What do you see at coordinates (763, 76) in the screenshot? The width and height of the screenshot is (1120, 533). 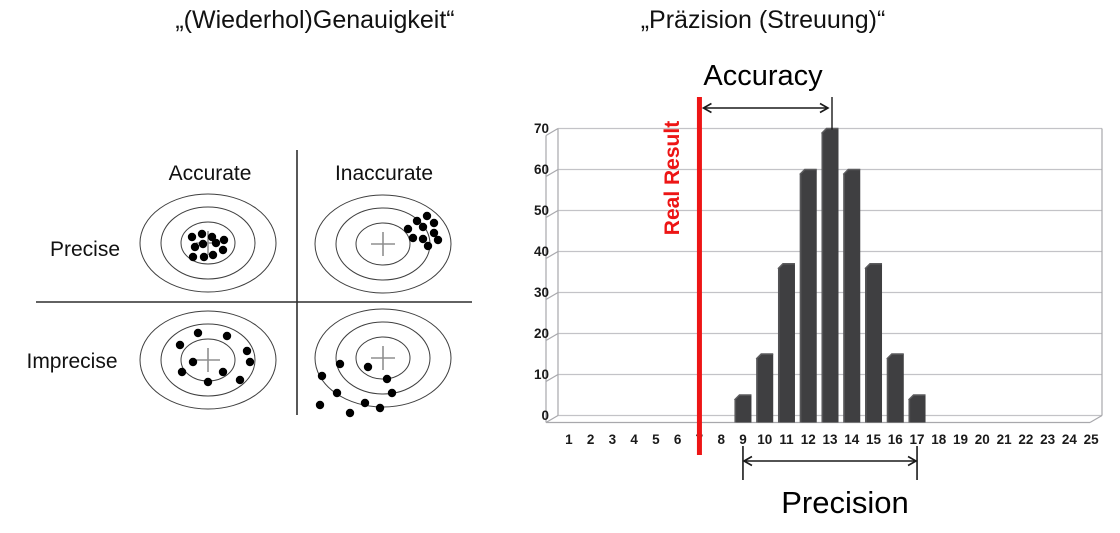 I see `accuracy-label: Accuracy` at bounding box center [763, 76].